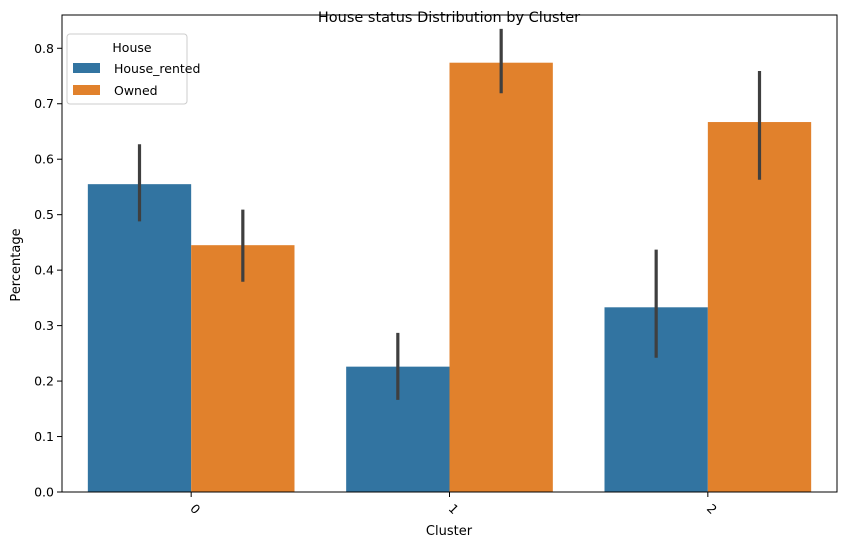 This screenshot has height=547, width=846. I want to click on x-axis: 0 1 2, so click(453, 504).